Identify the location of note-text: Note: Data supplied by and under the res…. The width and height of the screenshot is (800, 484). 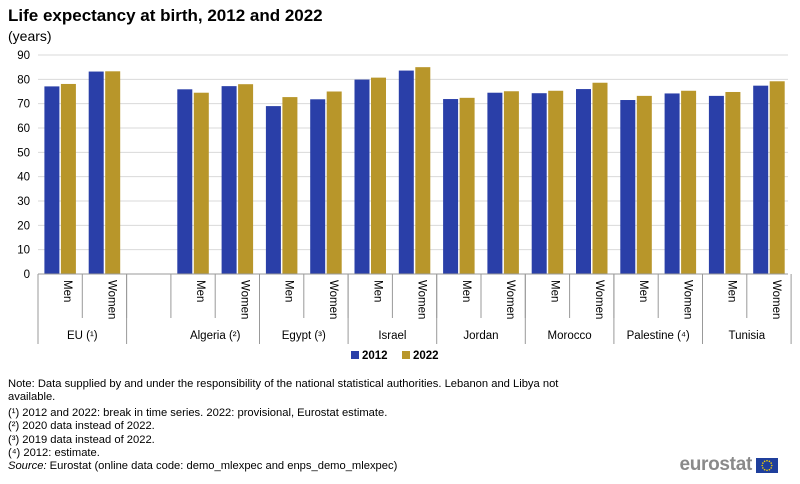
(283, 391).